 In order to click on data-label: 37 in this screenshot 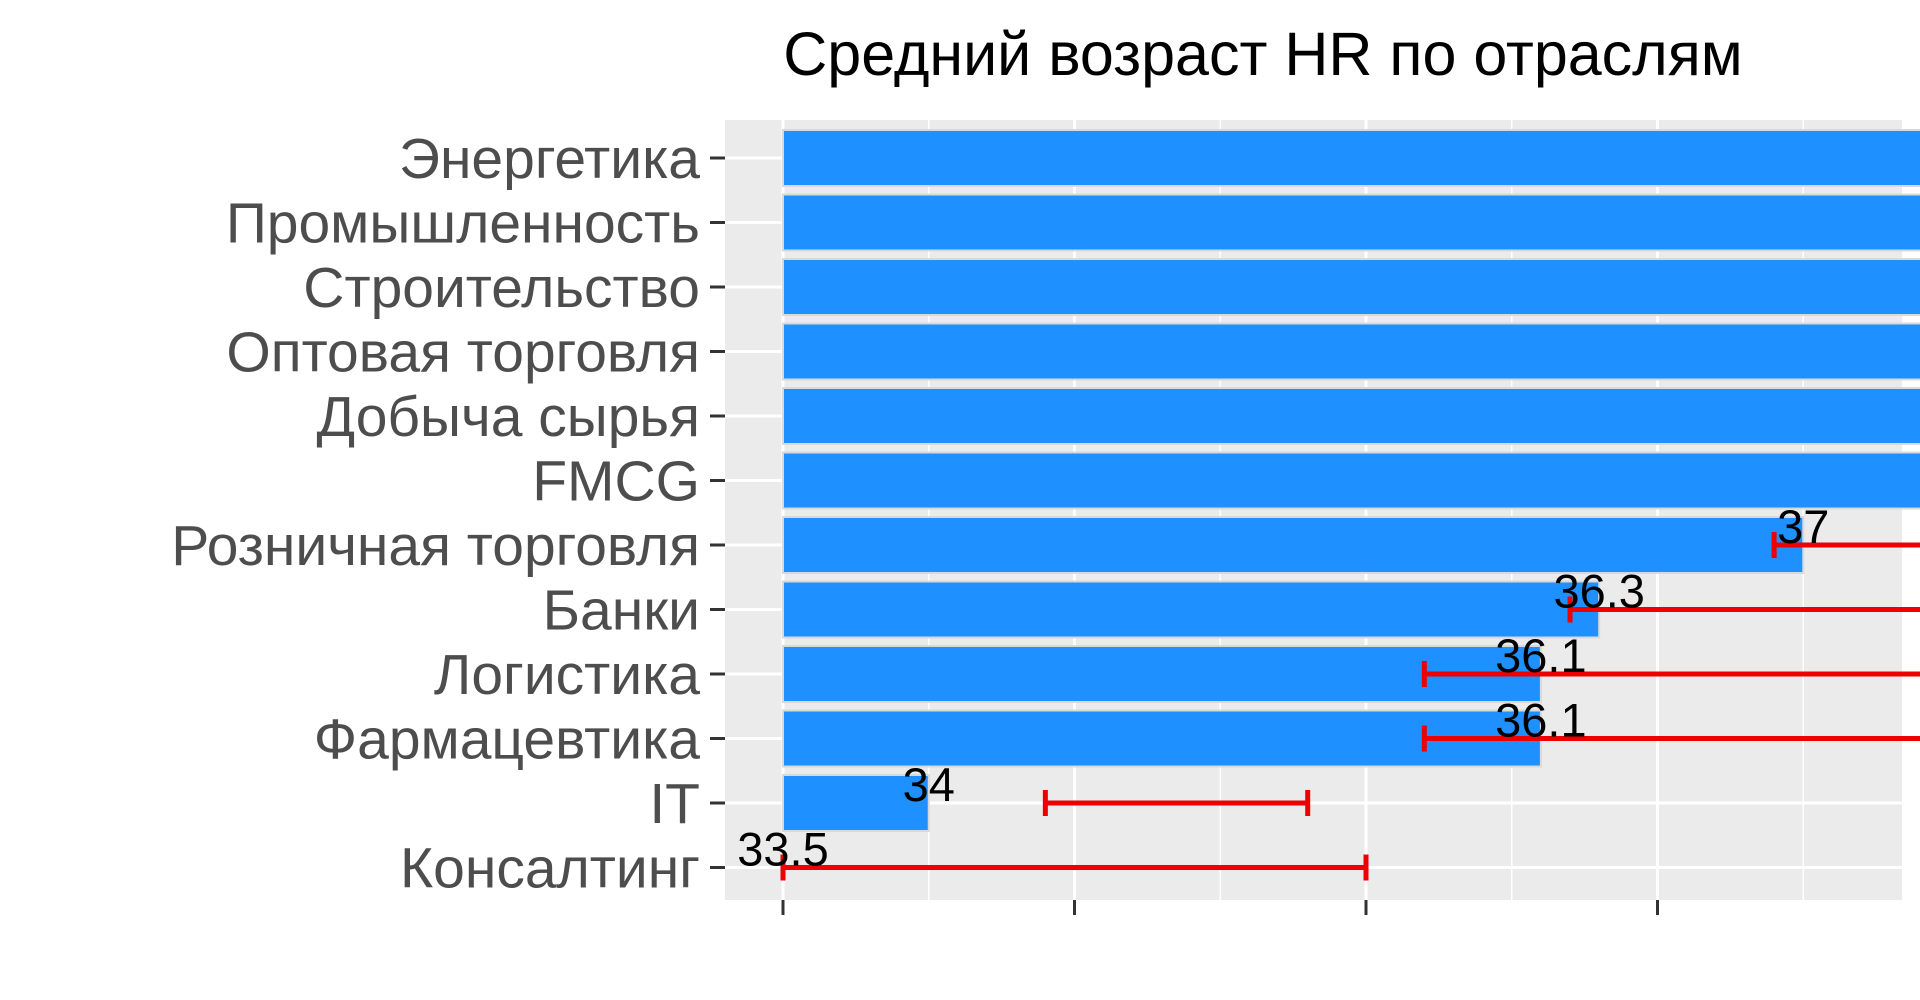, I will do `click(1803, 526)`.